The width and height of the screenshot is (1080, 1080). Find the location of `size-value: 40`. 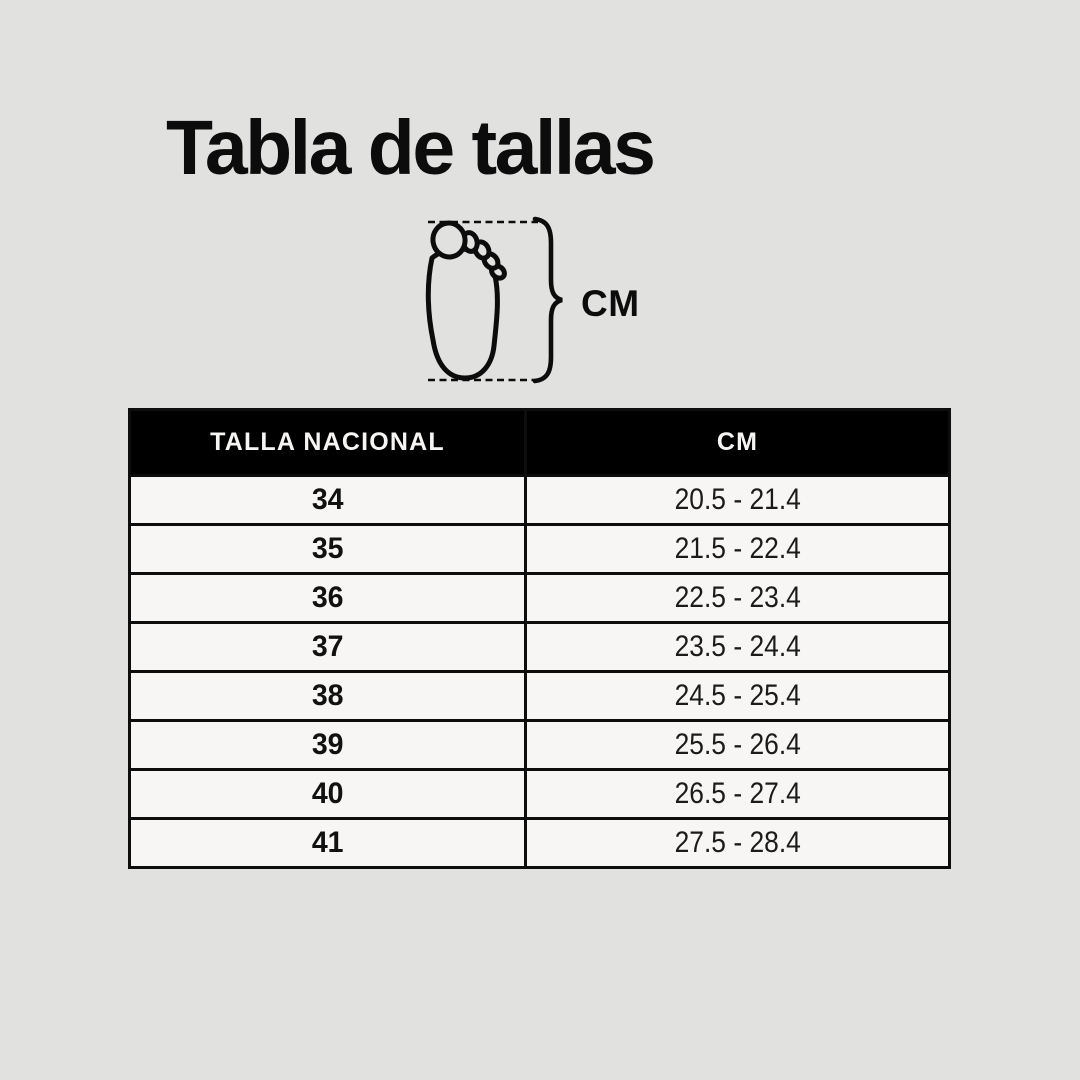

size-value: 40 is located at coordinates (327, 793).